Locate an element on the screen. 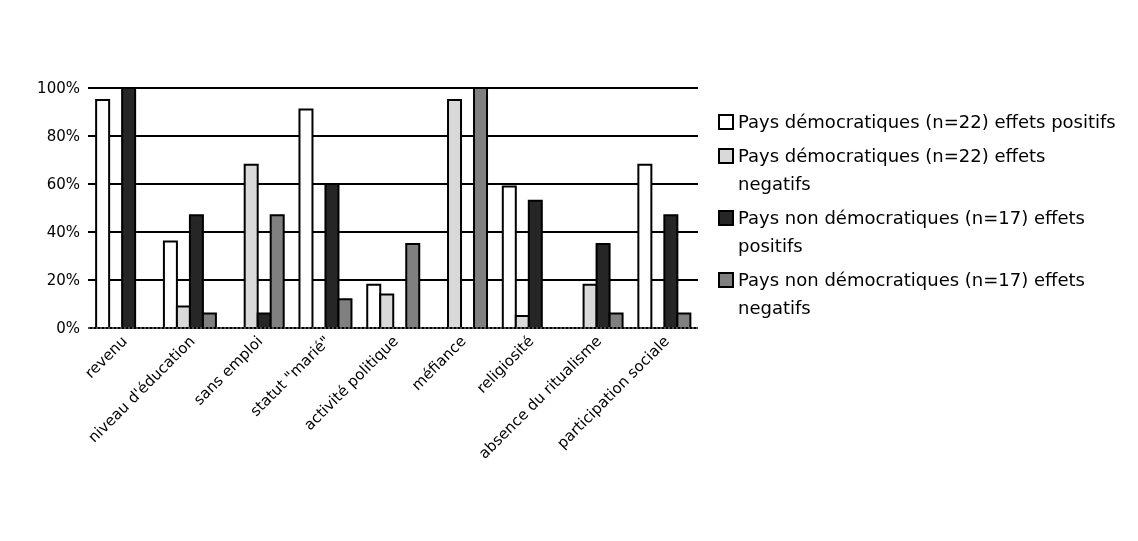 The width and height of the screenshot is (1138, 541). y-tick-label: 60% is located at coordinates (63, 184).